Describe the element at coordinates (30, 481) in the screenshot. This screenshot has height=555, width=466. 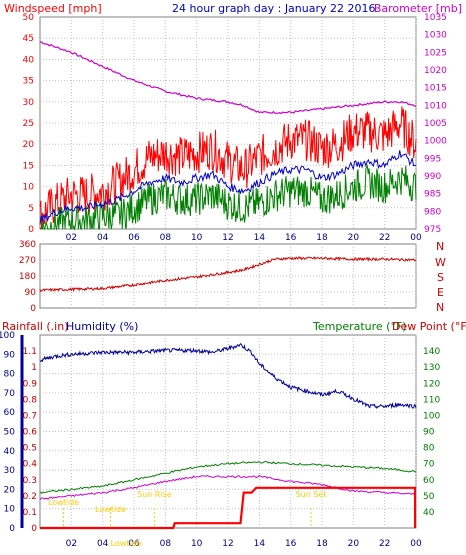
I see `rain-y-tick-label: 0.3` at that location.